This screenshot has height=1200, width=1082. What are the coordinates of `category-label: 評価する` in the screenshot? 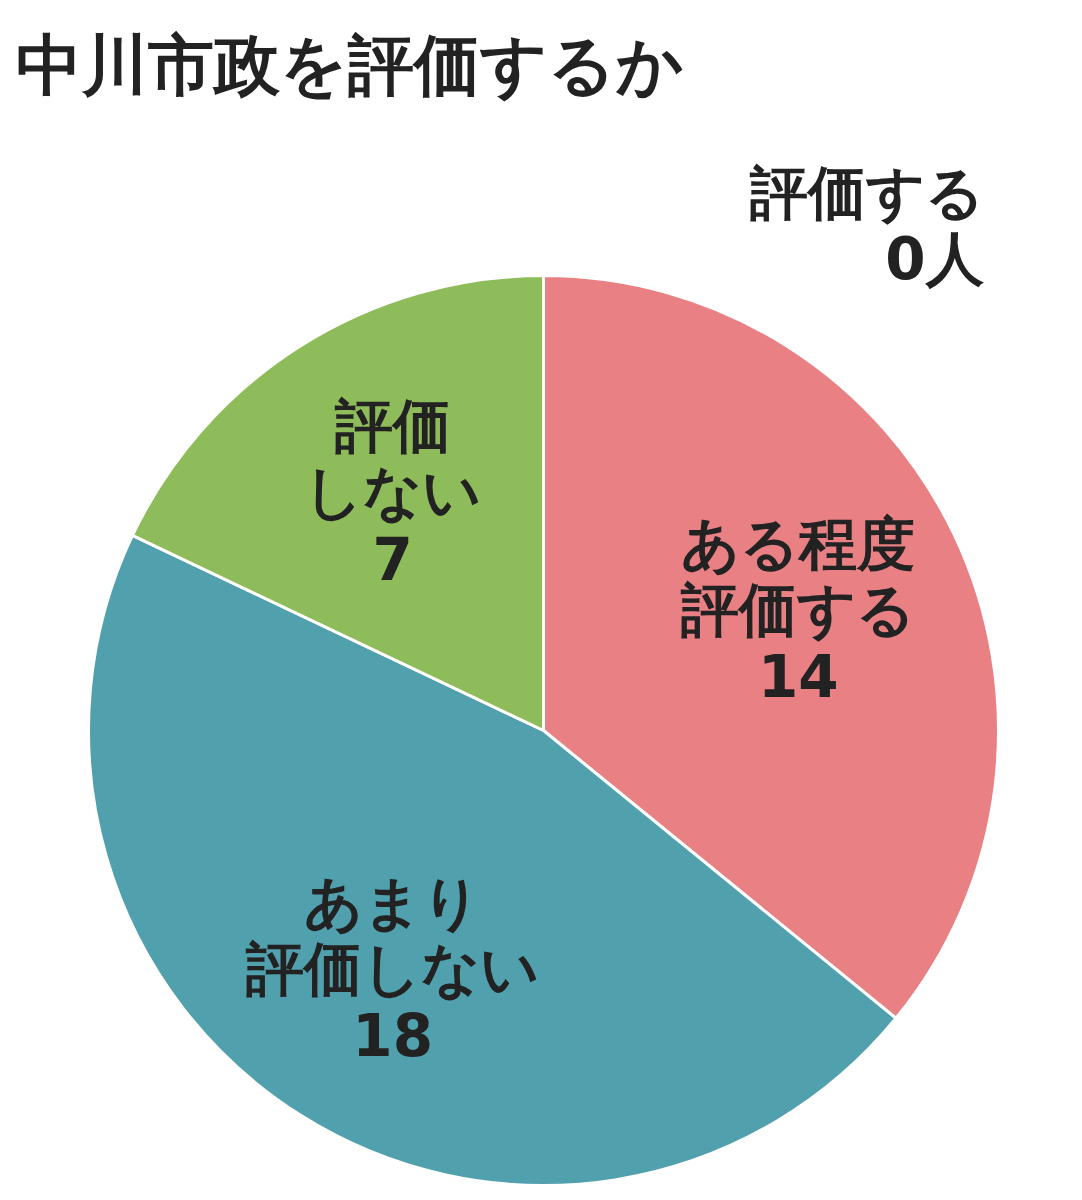 It's located at (866, 192).